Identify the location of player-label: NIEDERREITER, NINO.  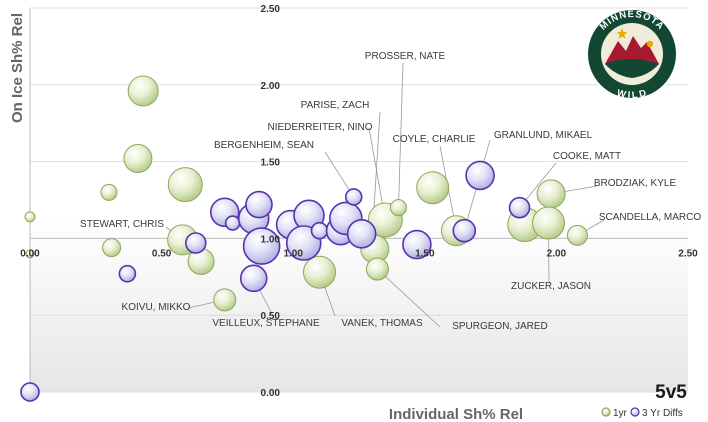
(319, 127).